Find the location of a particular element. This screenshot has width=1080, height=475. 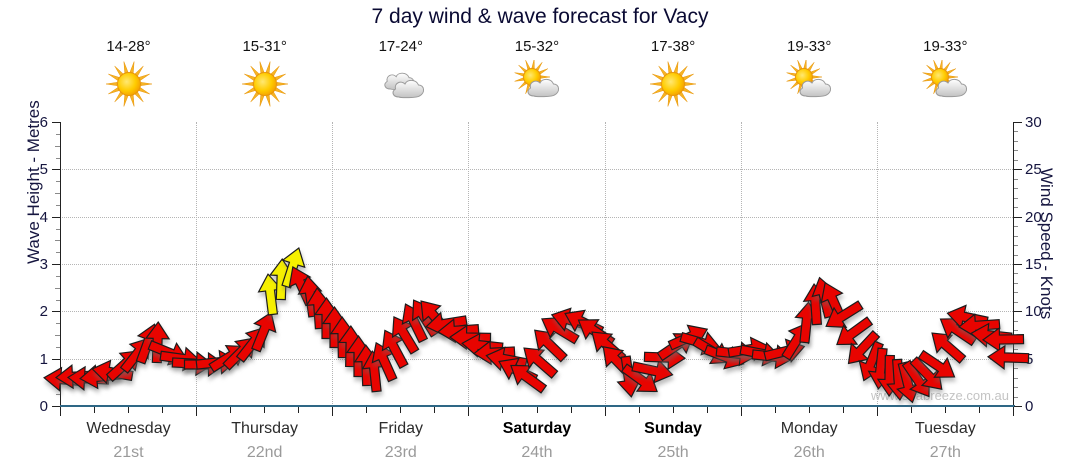

day-header: 17-38° is located at coordinates (673, 74).